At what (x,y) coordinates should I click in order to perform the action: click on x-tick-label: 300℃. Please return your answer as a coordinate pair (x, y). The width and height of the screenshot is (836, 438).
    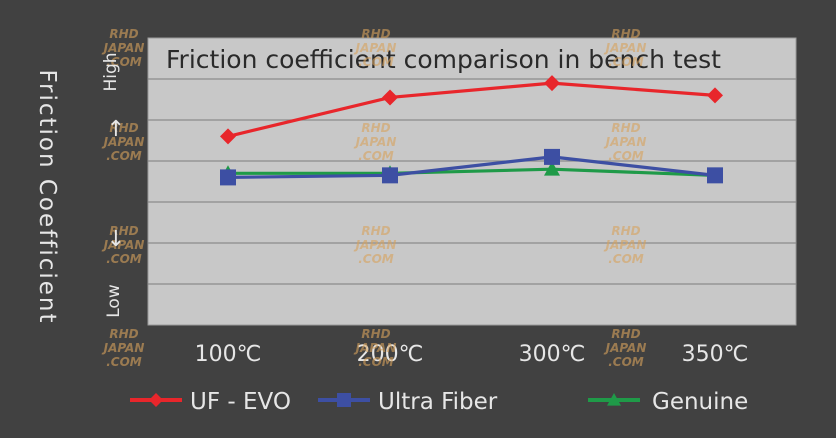
    Looking at the image, I should click on (552, 354).